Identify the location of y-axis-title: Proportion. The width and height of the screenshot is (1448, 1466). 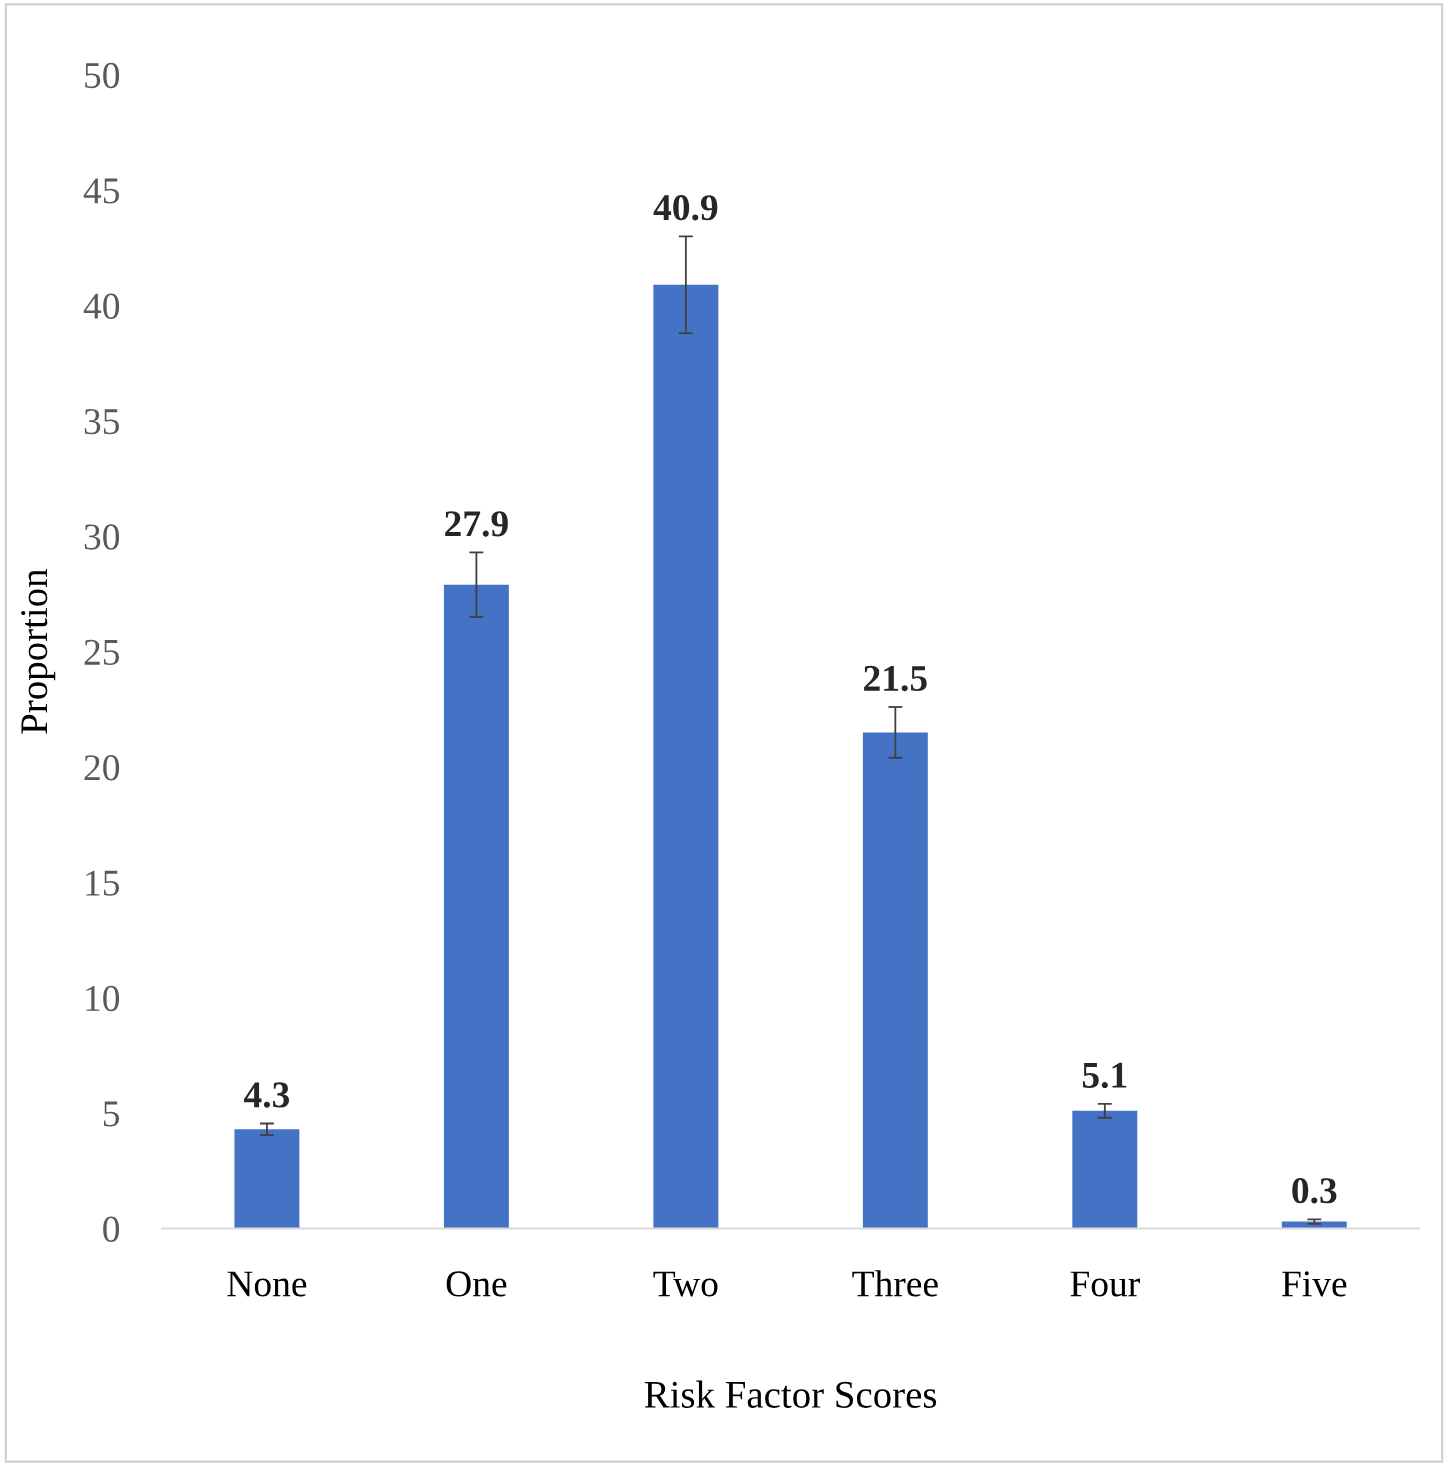
(38, 651).